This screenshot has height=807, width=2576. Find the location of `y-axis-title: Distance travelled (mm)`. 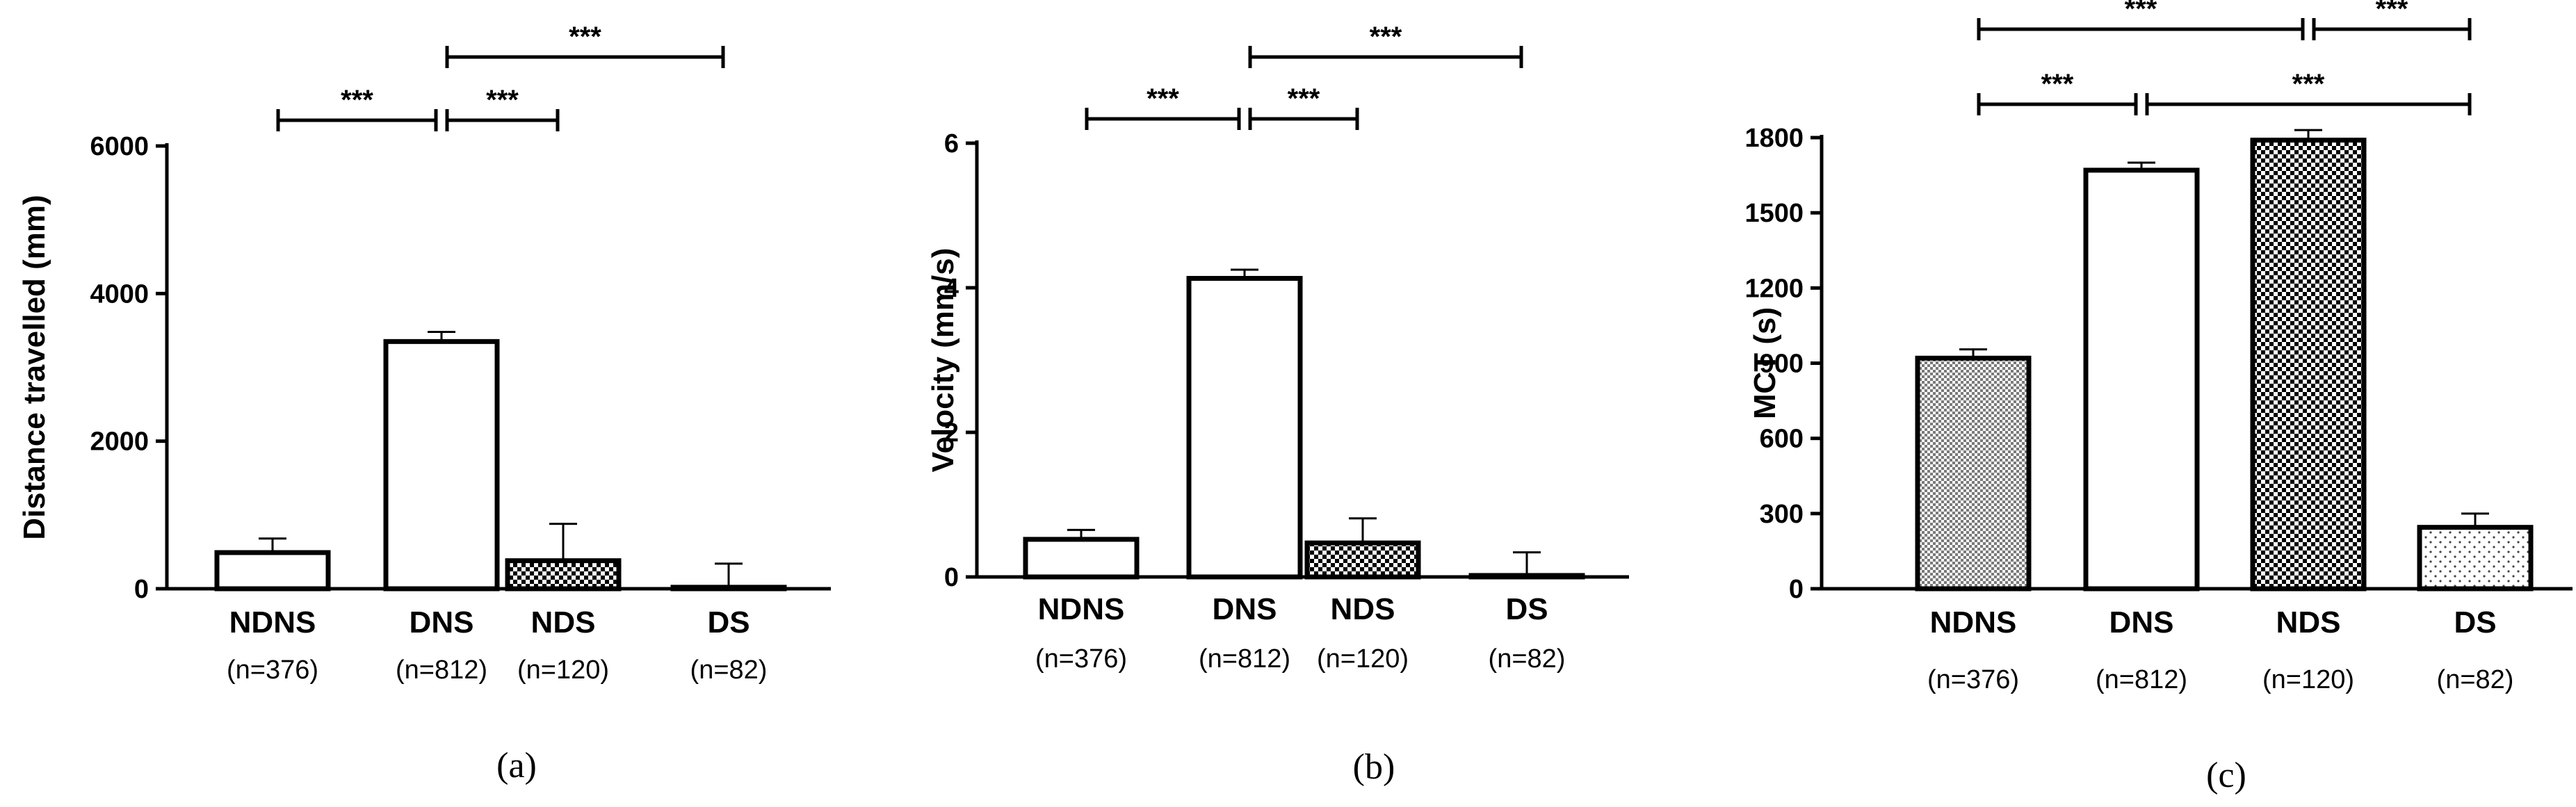

y-axis-title: Distance travelled (mm) is located at coordinates (34, 367).